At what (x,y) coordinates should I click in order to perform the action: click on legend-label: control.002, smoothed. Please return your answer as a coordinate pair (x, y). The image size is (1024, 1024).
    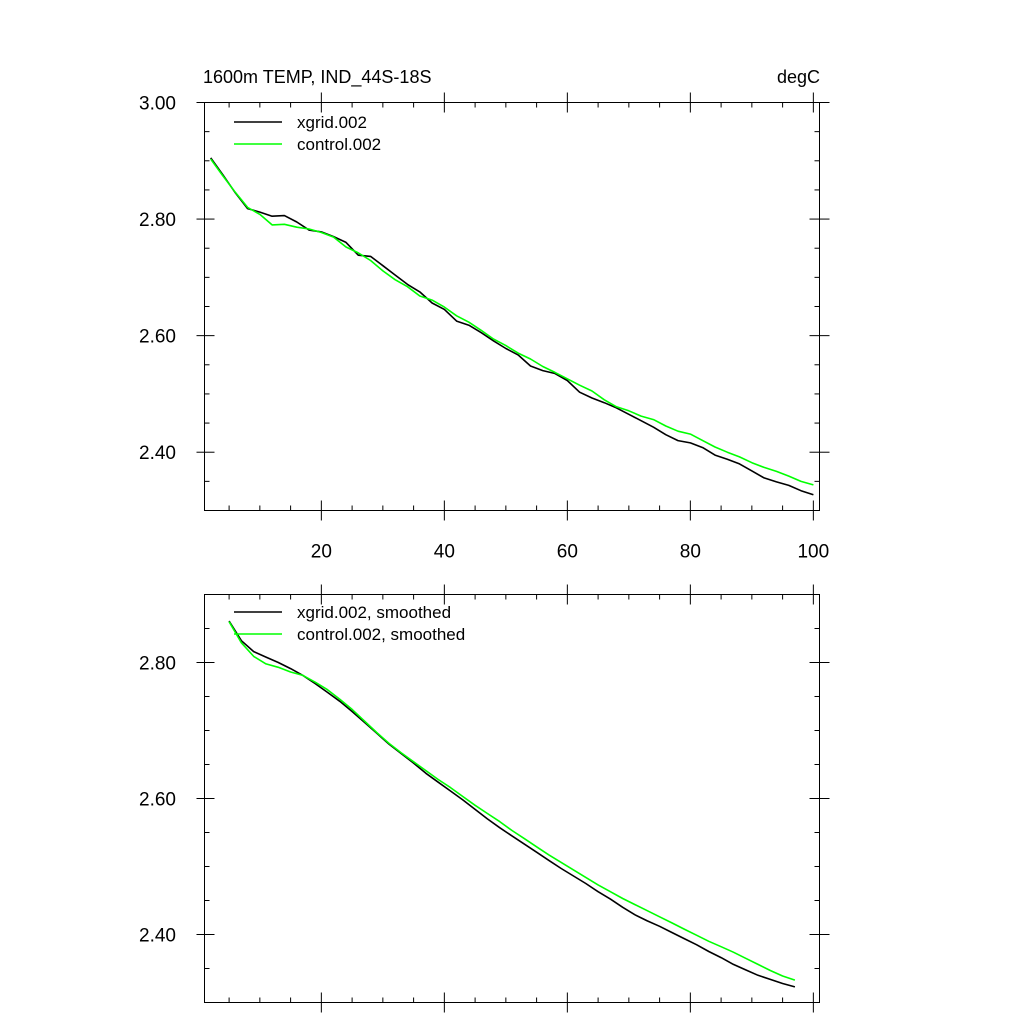
    Looking at the image, I should click on (381, 634).